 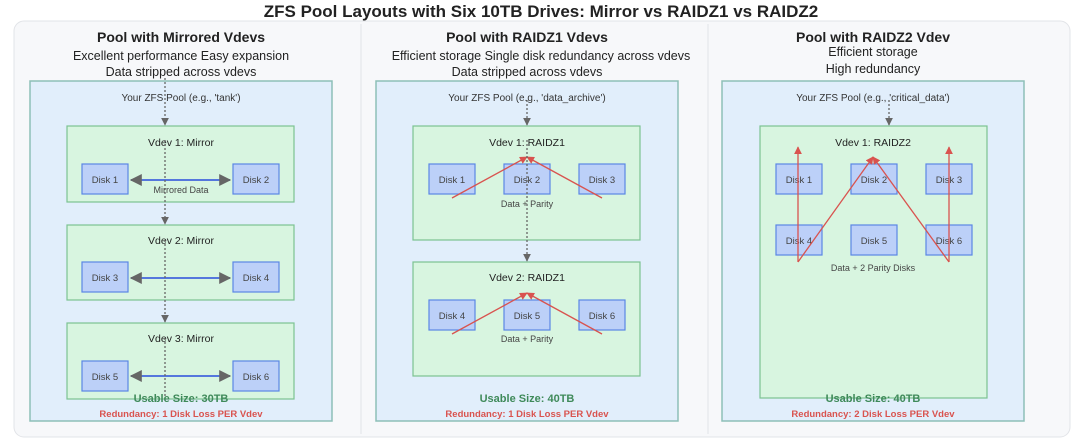 I want to click on vdev-label: Vdev 1: RAIDZ2, so click(x=873, y=143).